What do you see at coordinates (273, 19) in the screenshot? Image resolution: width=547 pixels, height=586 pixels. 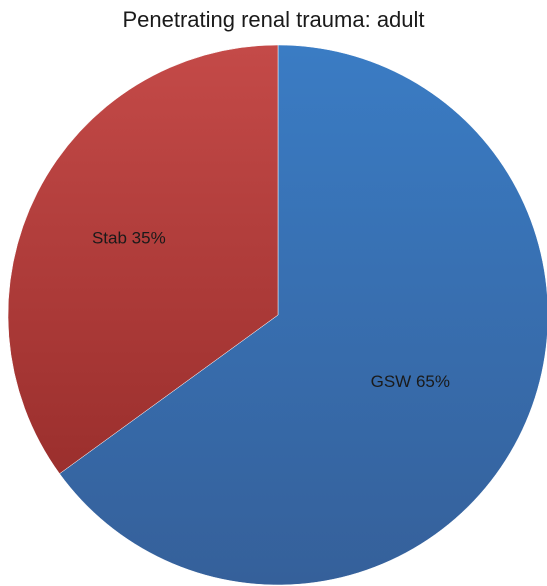 I see `chart-title: Penetrating renal trauma: adult` at bounding box center [273, 19].